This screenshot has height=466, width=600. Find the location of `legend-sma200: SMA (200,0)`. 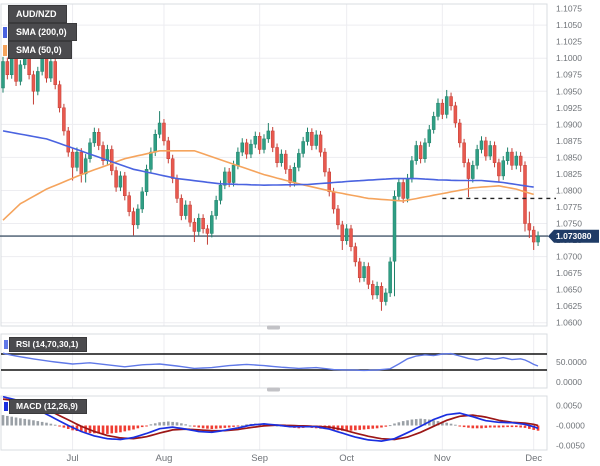

legend-sma200: SMA (200,0) is located at coordinates (40, 32).